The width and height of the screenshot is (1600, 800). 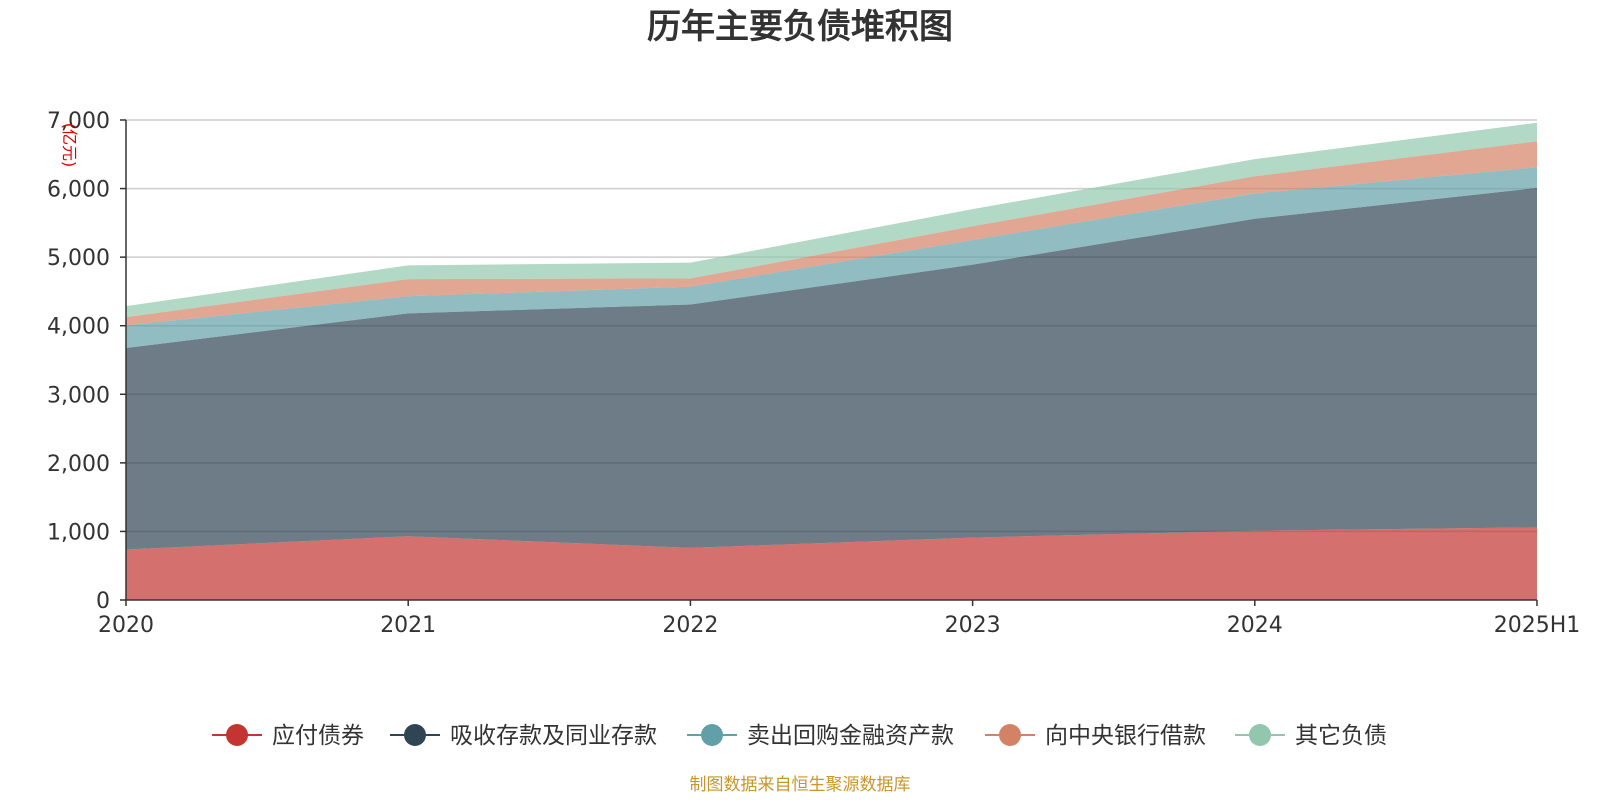 I want to click on y-tick-label: 0, so click(x=103, y=601).